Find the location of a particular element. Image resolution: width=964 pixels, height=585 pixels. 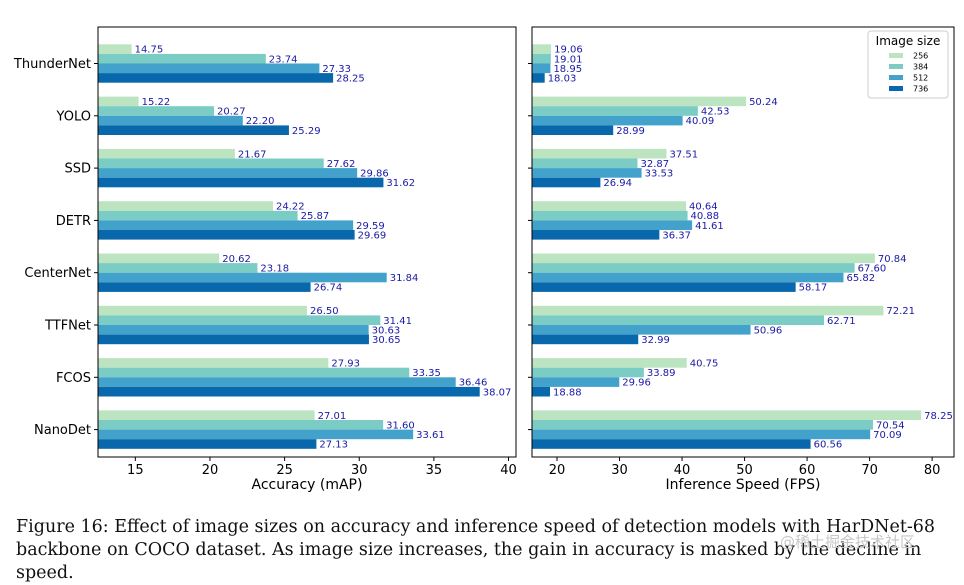

speed-value-label: 50.24 is located at coordinates (763, 102).